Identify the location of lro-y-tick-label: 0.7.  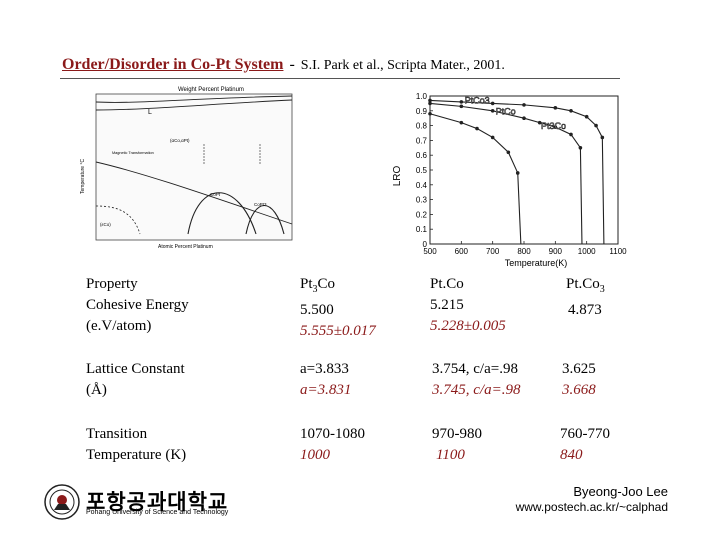
(422, 140).